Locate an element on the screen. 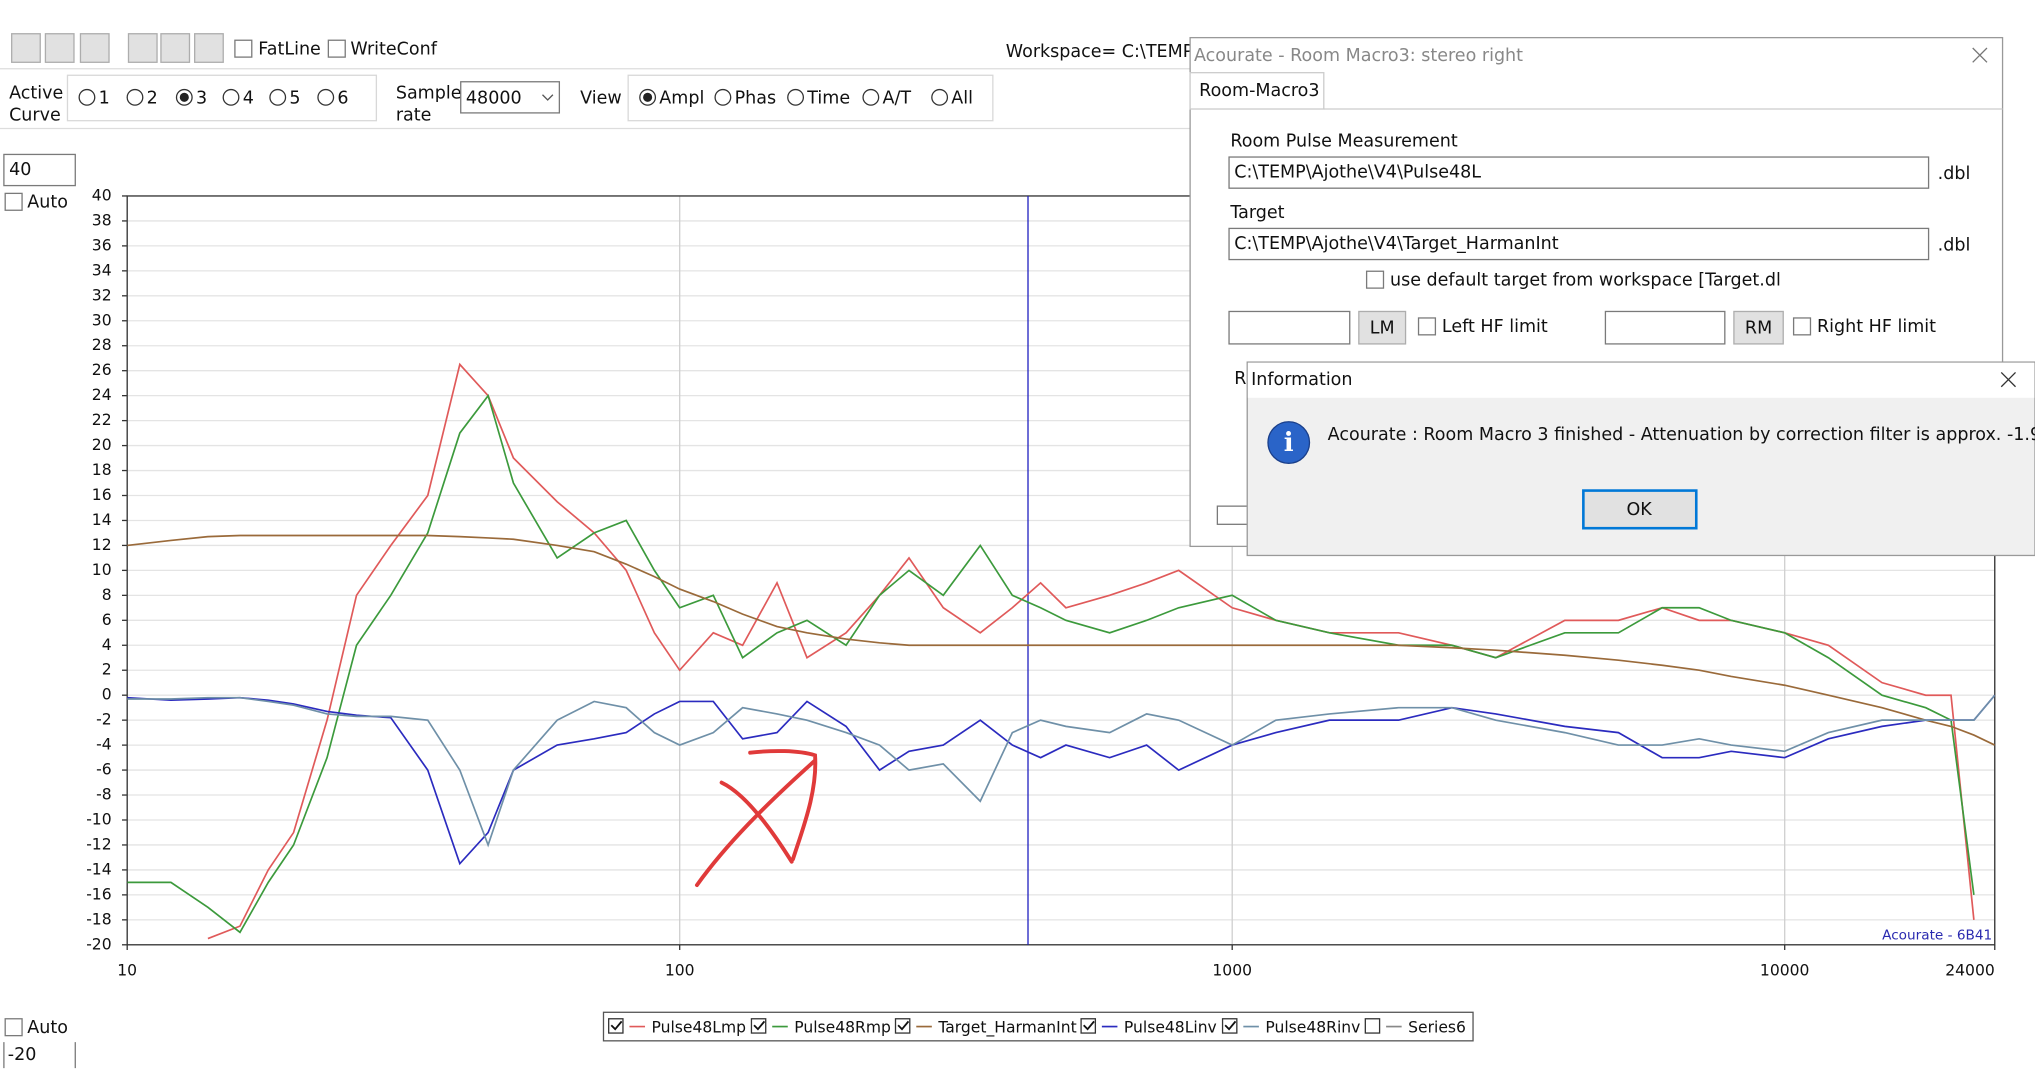  watermark: Acourate - 6B41 is located at coordinates (1937, 936).